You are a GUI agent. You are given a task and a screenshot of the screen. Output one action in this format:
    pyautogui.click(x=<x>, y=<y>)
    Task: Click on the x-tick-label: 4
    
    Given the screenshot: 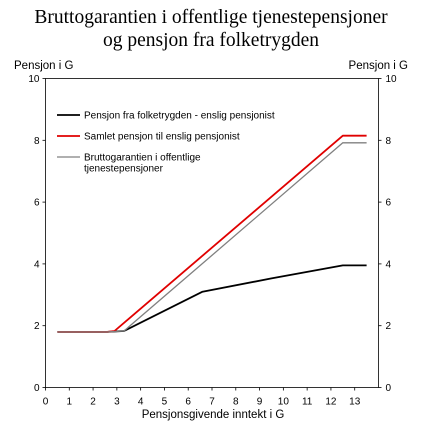 What is the action you would take?
    pyautogui.click(x=141, y=402)
    